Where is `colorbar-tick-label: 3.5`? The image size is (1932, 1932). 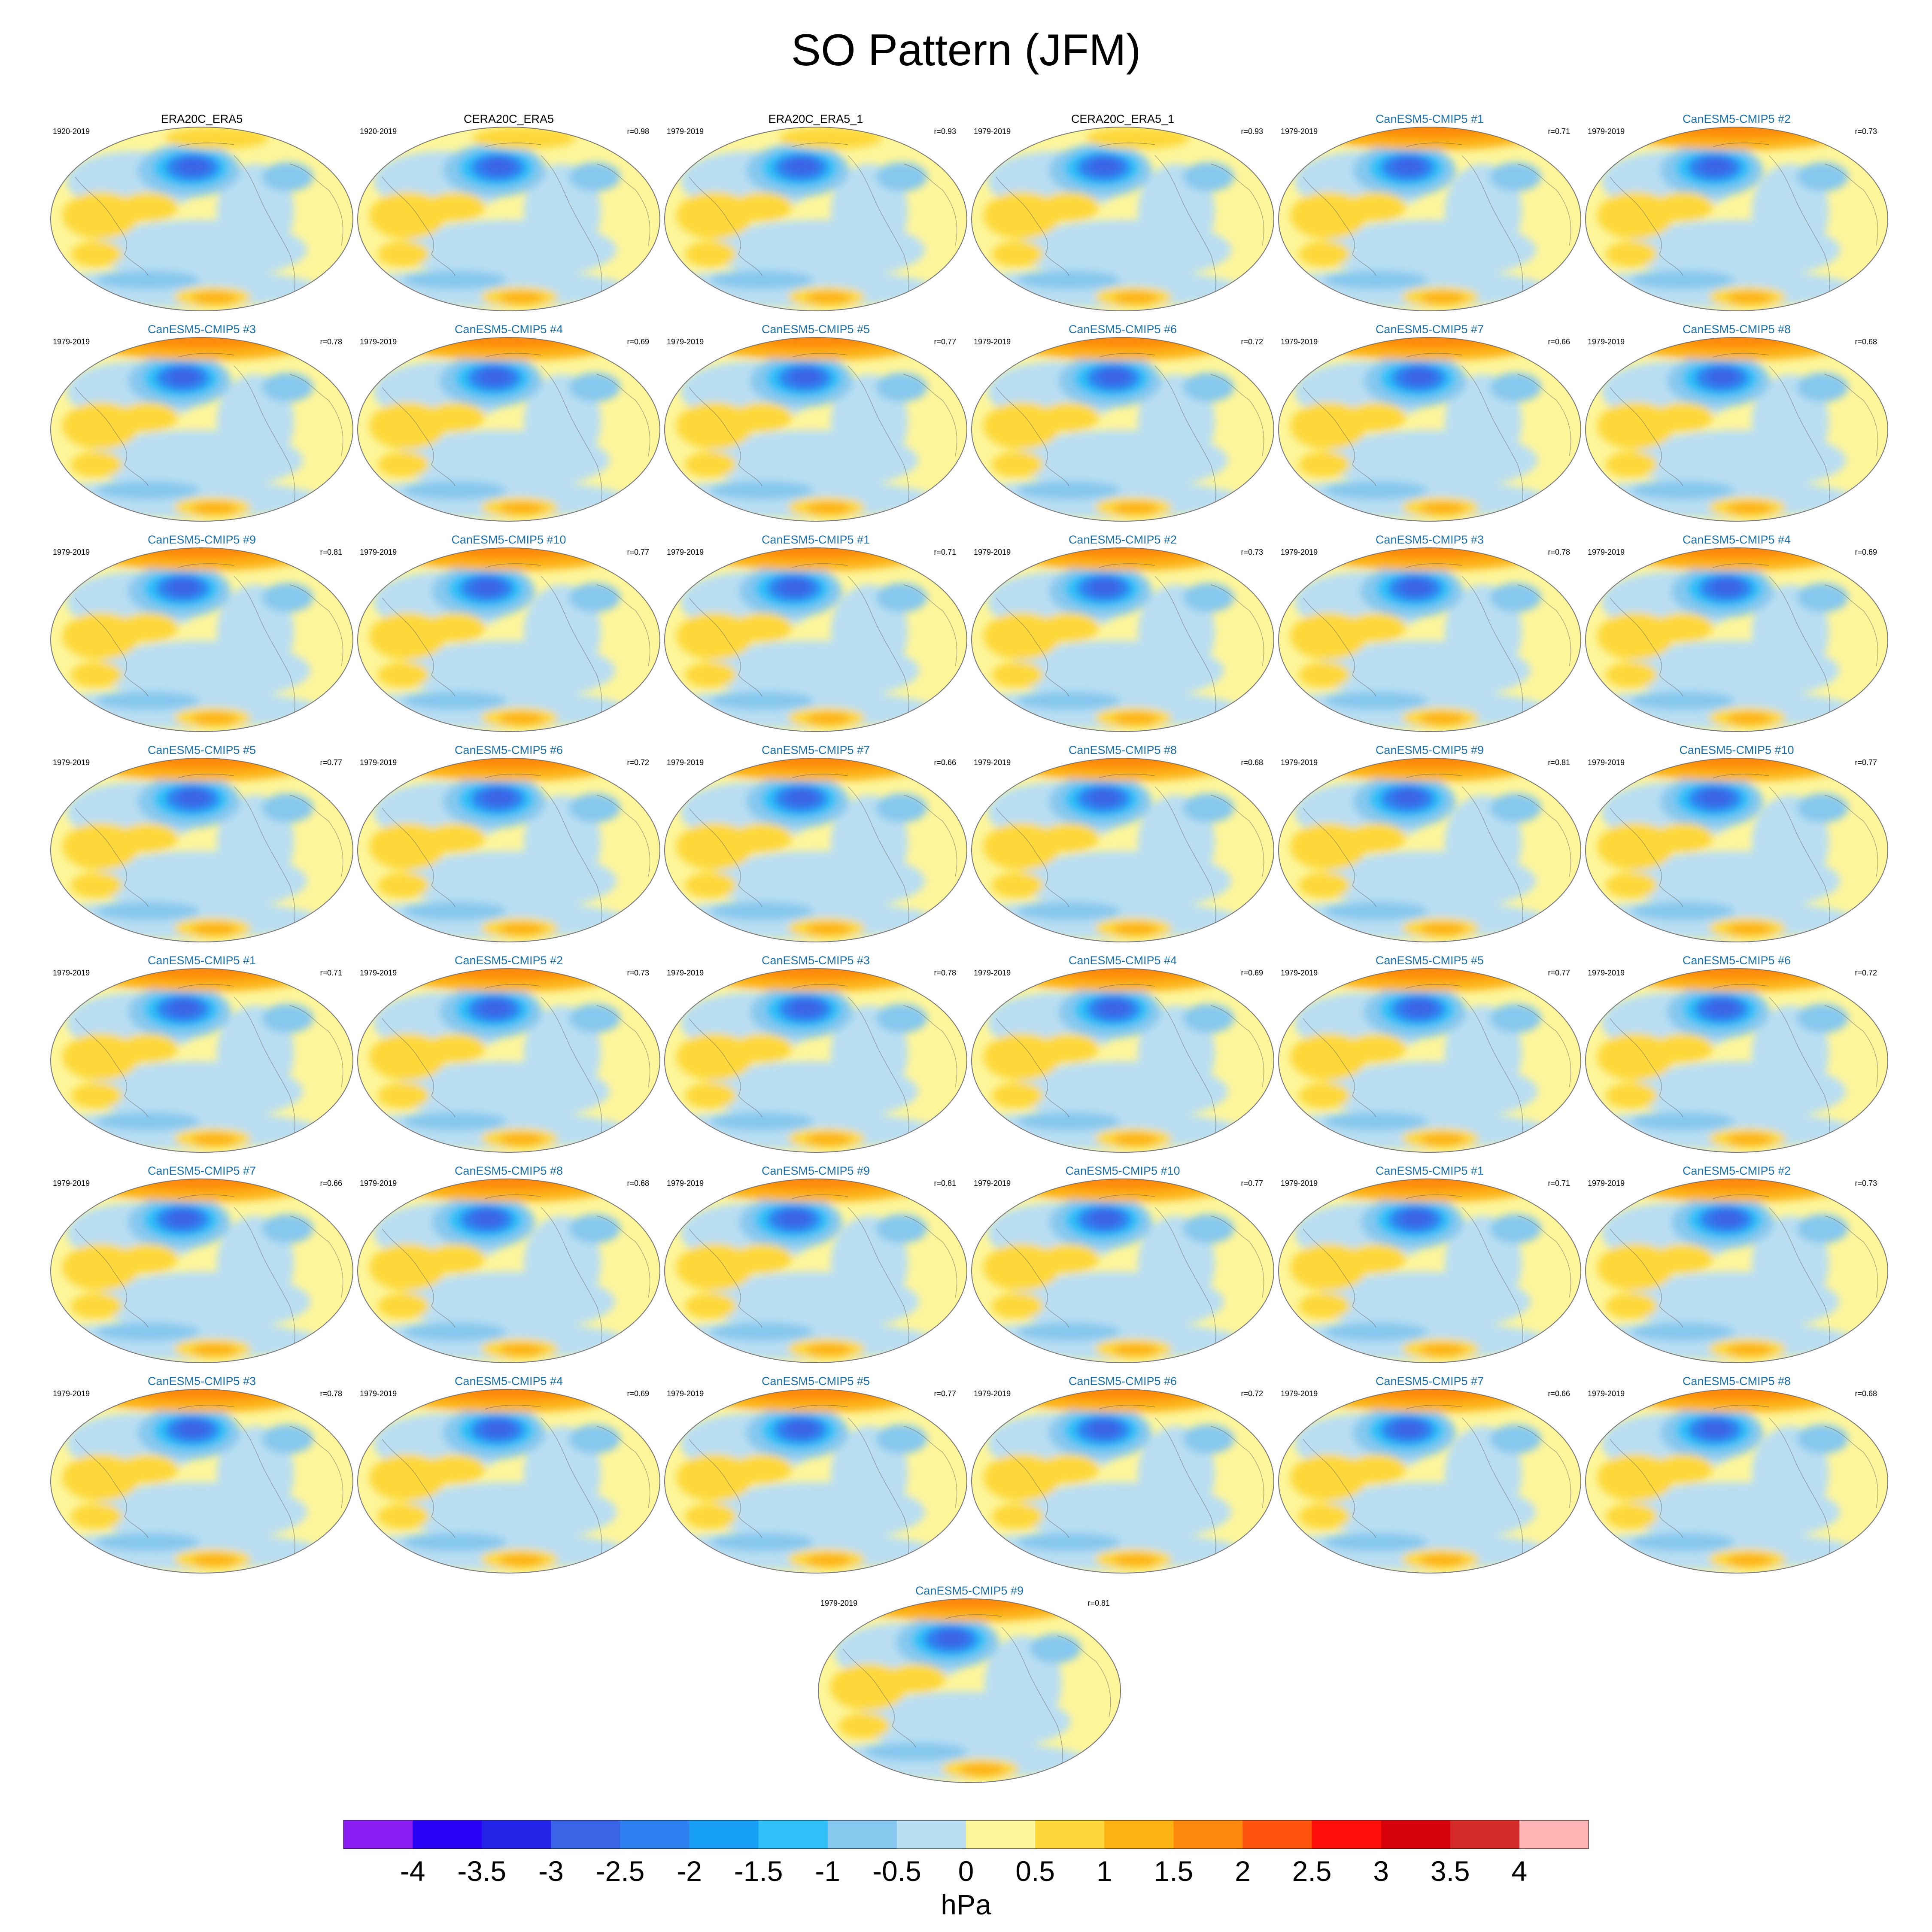 colorbar-tick-label: 3.5 is located at coordinates (1450, 1871).